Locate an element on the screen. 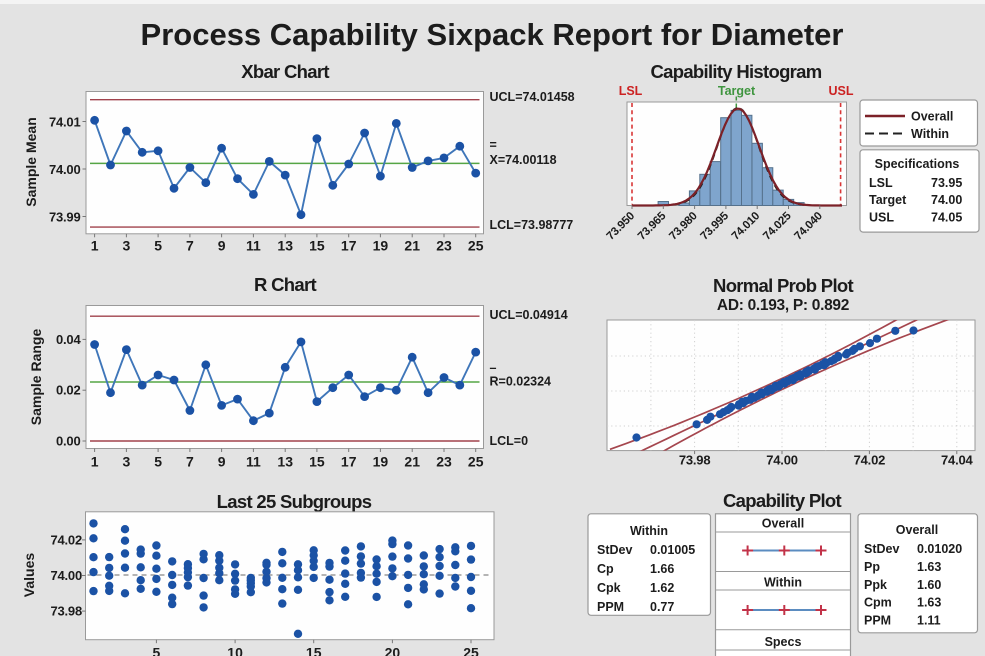 Image resolution: width=985 pixels, height=656 pixels. svg-text: Capability Plot is located at coordinates (782, 500).